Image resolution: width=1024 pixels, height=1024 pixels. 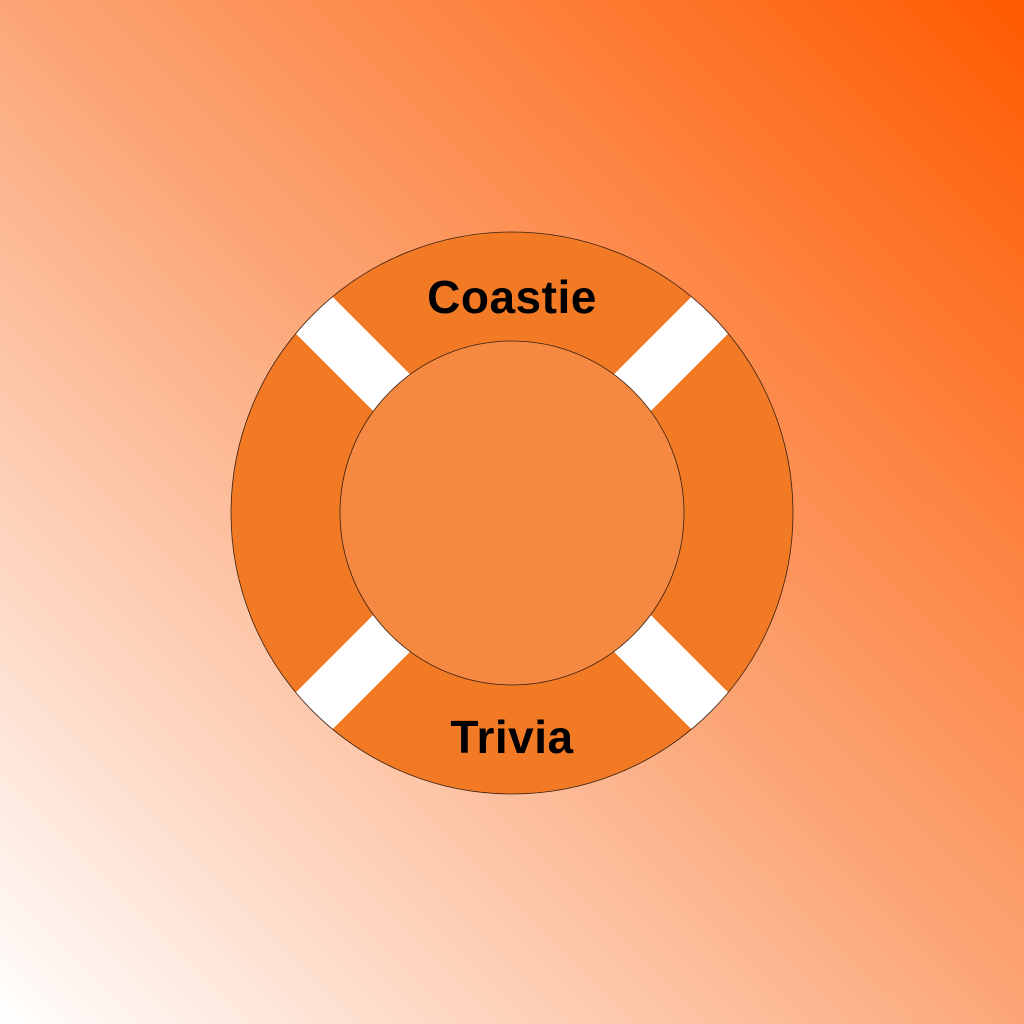 What do you see at coordinates (512, 297) in the screenshot?
I see `logo-top-word: Coastie` at bounding box center [512, 297].